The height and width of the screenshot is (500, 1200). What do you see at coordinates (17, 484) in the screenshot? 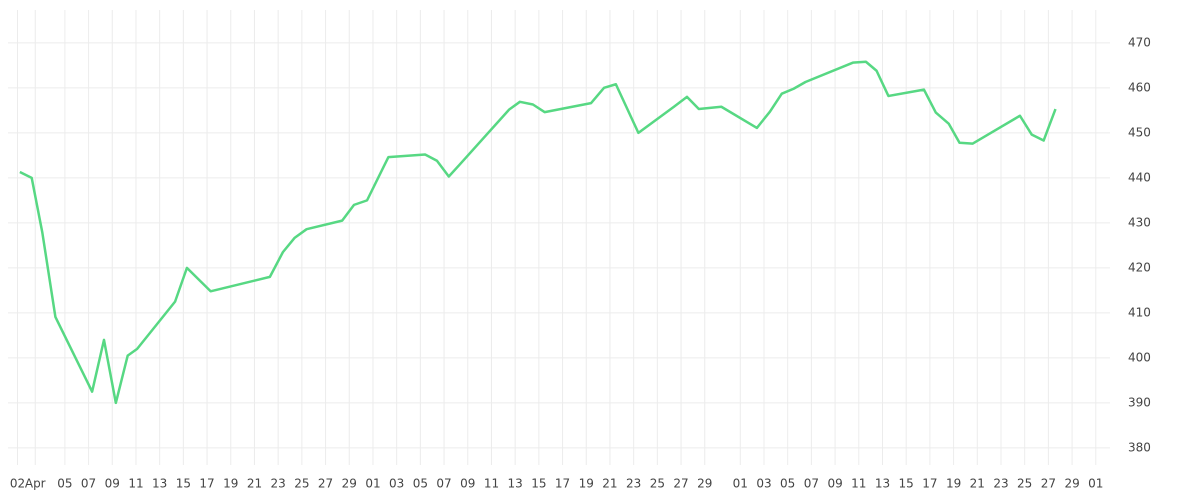
I see `x-tick-label: 02` at bounding box center [17, 484].